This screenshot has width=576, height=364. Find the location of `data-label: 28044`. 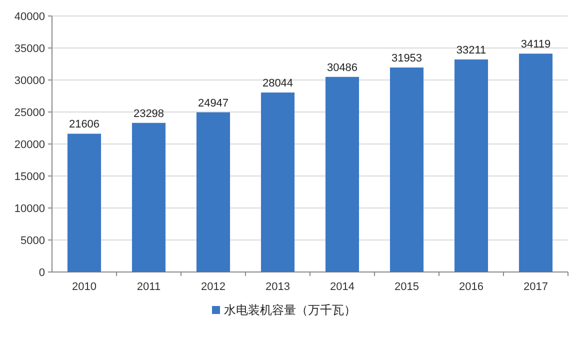

data-label: 28044 is located at coordinates (278, 84).